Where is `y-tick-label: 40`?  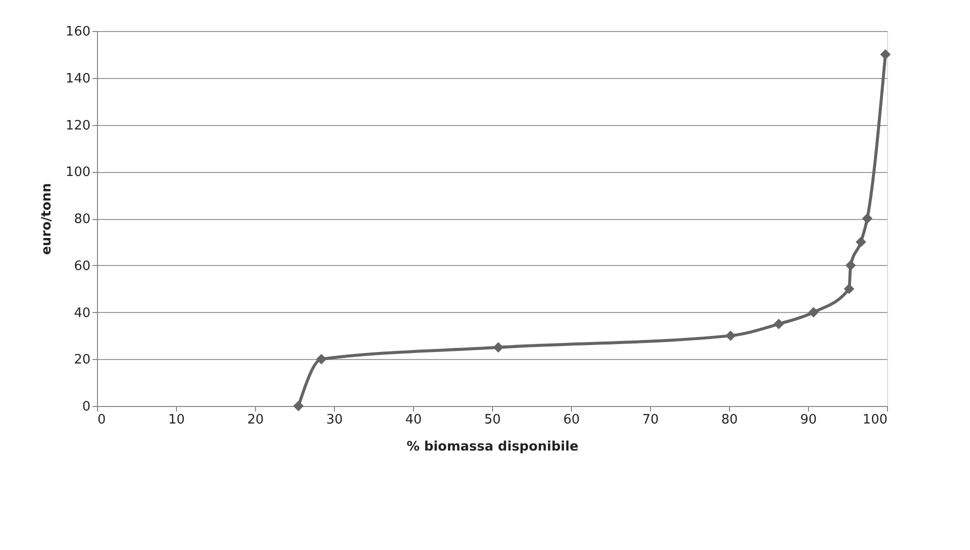 y-tick-label: 40 is located at coordinates (82, 313).